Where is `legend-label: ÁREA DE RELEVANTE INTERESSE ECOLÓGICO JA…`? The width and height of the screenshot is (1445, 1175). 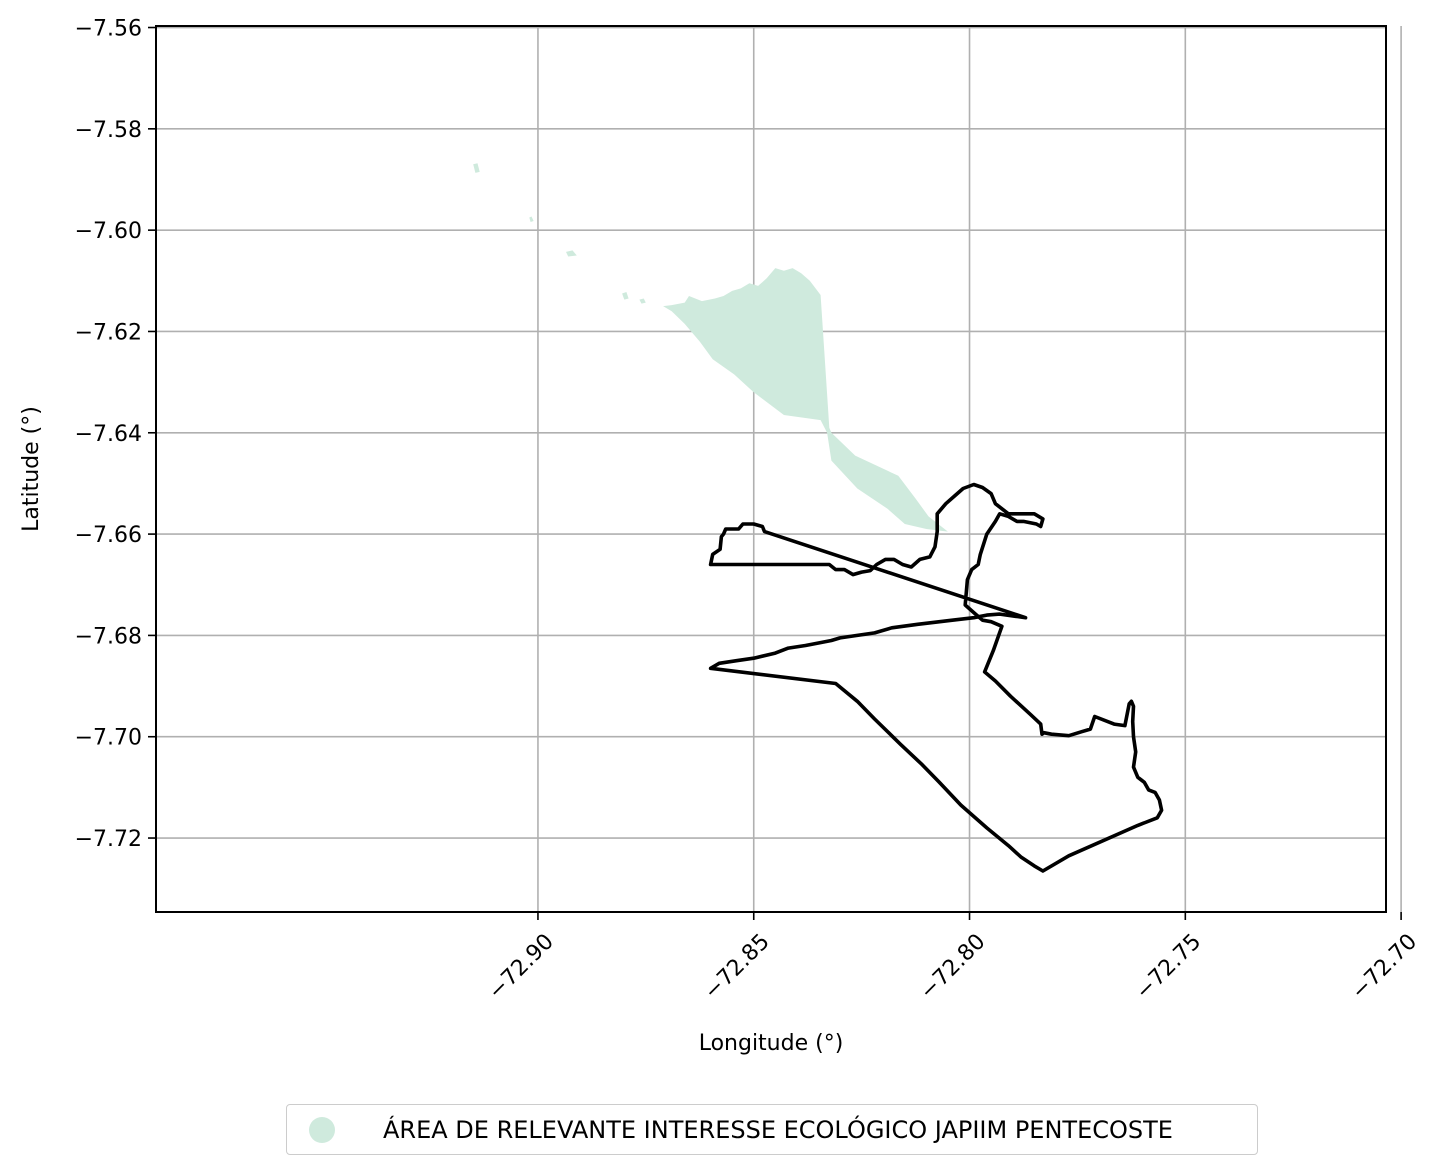 legend-label: ÁREA DE RELEVANTE INTERESSE ECOLÓGICO JA… is located at coordinates (778, 1130).